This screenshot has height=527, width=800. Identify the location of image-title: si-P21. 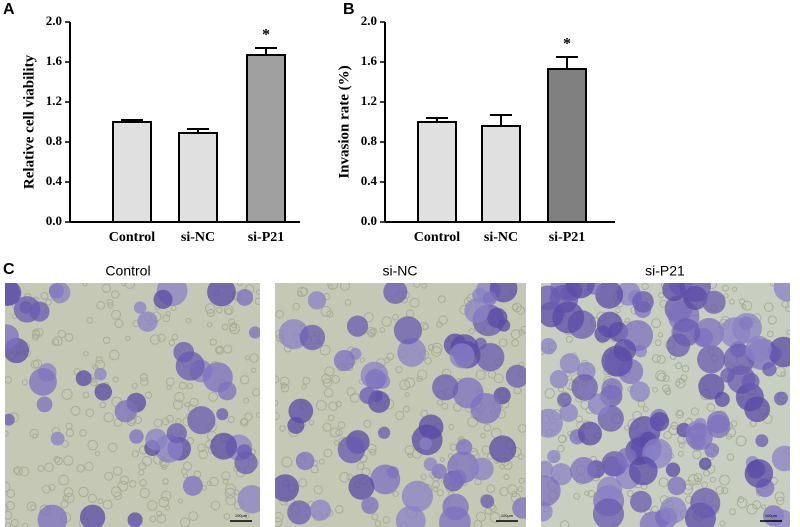
(665, 271).